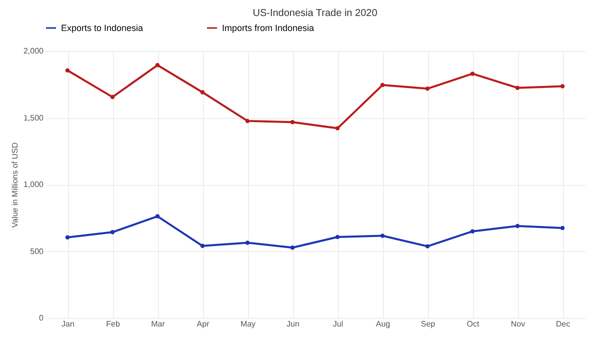 Image resolution: width=600 pixels, height=338 pixels. What do you see at coordinates (518, 324) in the screenshot?
I see `x-tick-label: Nov` at bounding box center [518, 324].